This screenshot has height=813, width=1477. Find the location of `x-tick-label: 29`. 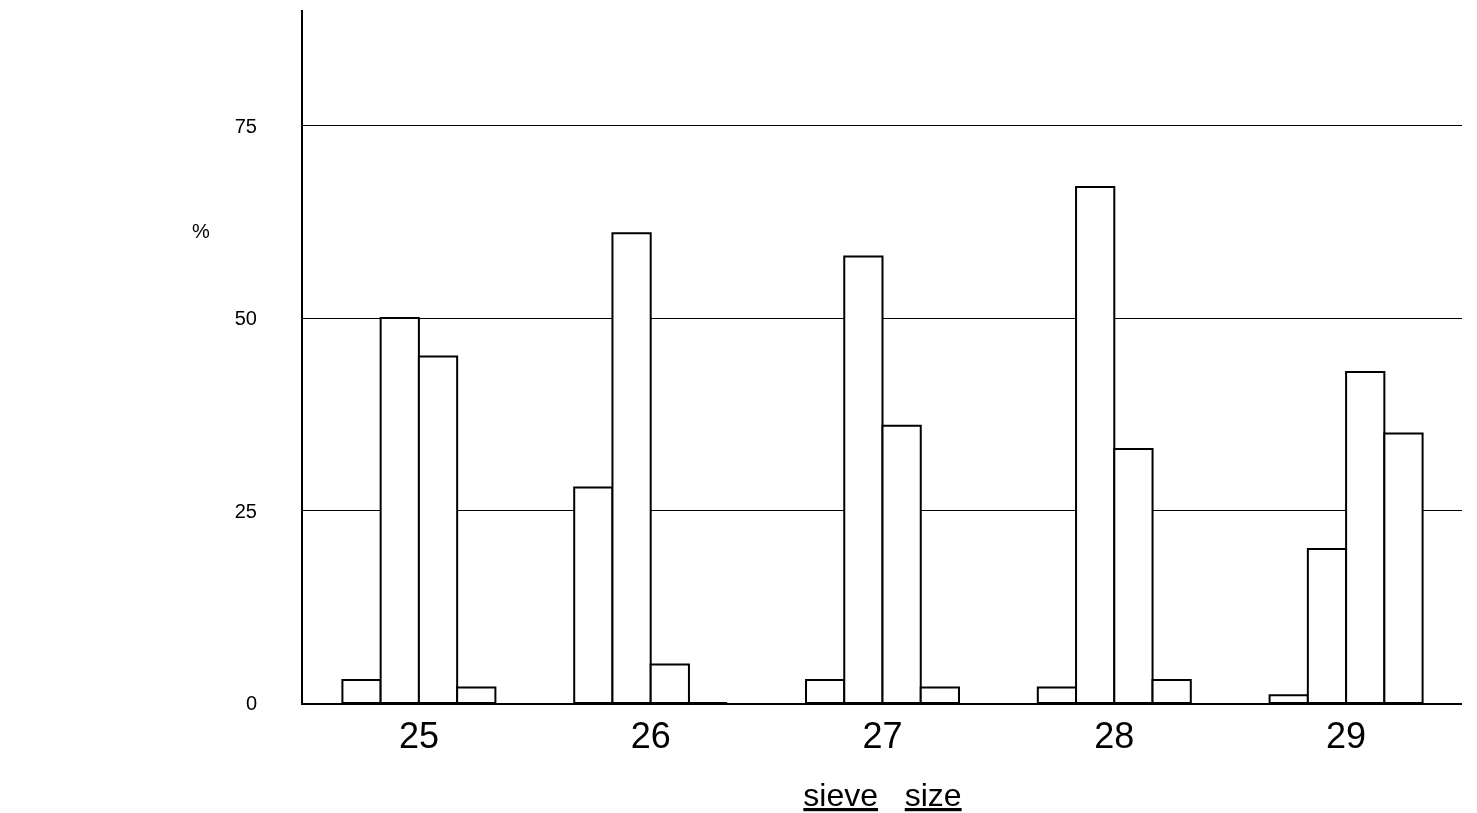

x-tick-label: 29 is located at coordinates (1346, 735).